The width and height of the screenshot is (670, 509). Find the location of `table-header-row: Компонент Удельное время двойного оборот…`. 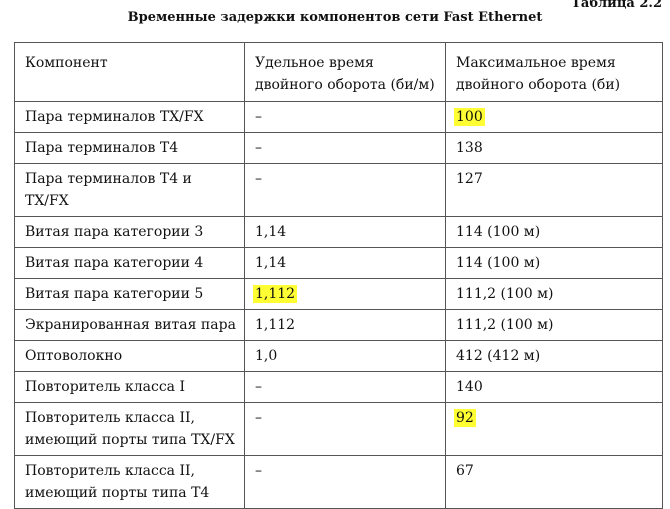

table-header-row: Компонент Удельное время двойного оборот… is located at coordinates (338, 72).